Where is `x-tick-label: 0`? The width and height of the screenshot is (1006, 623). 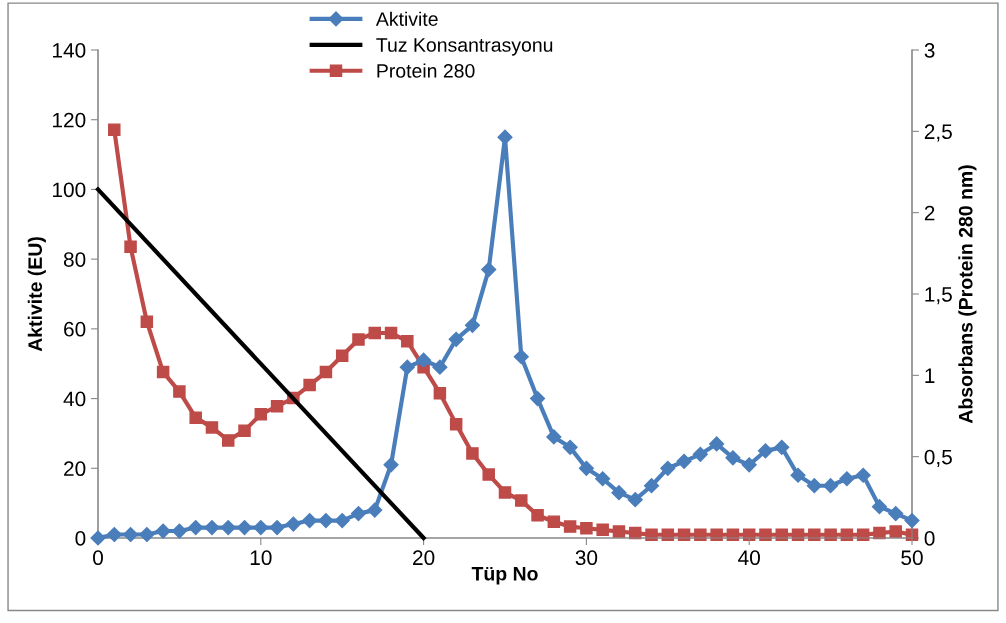
x-tick-label: 0 is located at coordinates (98, 558).